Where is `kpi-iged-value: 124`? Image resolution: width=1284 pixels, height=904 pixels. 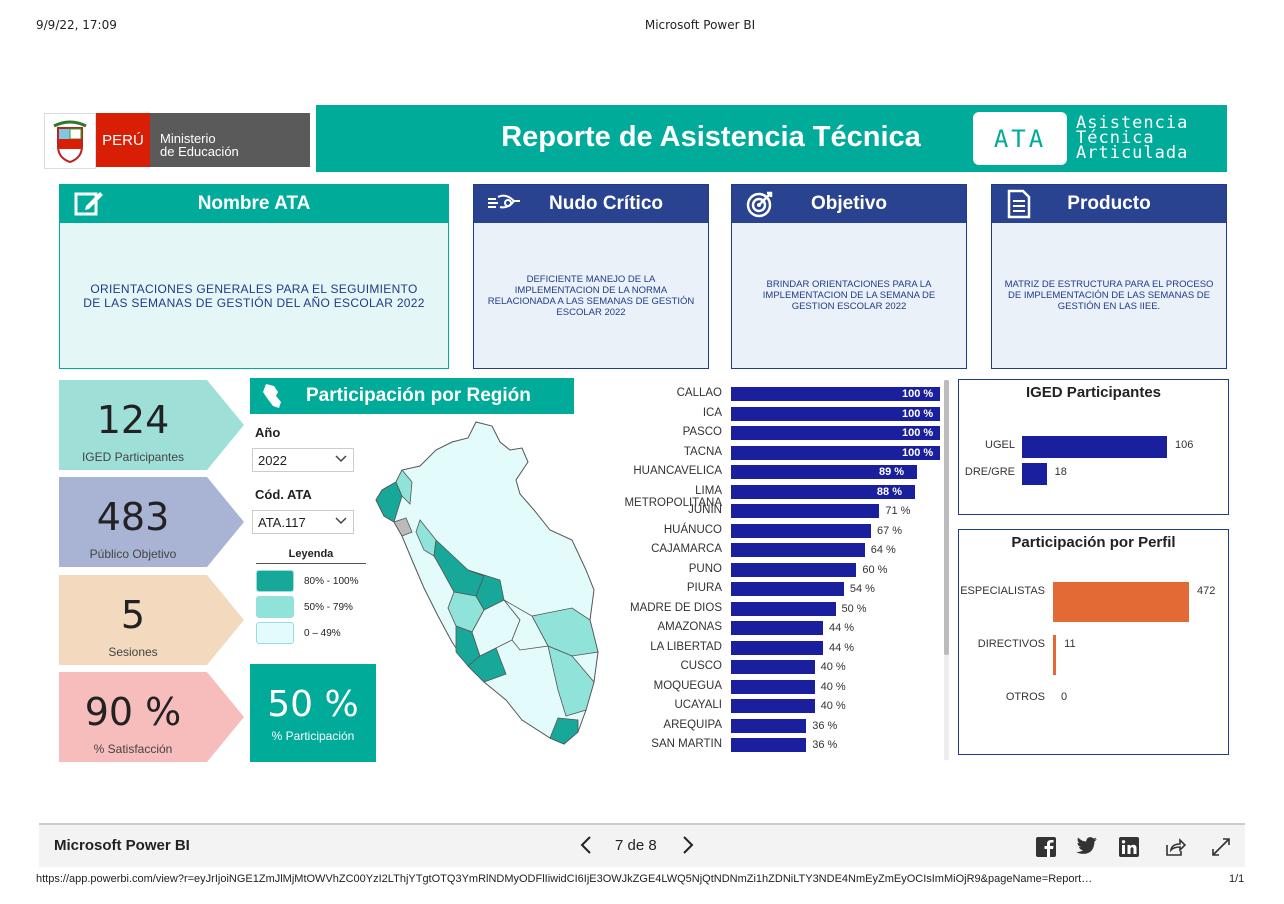 kpi-iged-value: 124 is located at coordinates (133, 420).